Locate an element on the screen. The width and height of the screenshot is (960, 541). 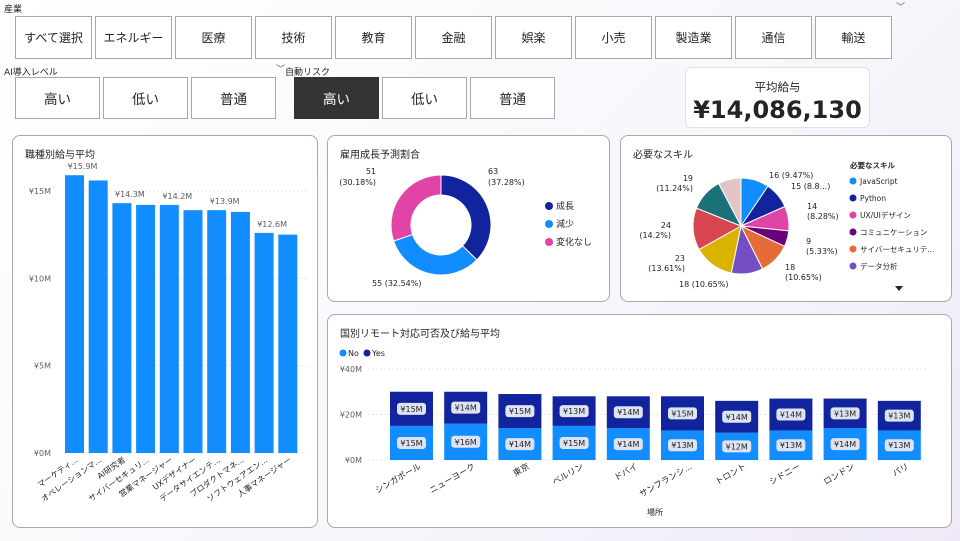
industry-button-4: 教育 is located at coordinates (373, 37).